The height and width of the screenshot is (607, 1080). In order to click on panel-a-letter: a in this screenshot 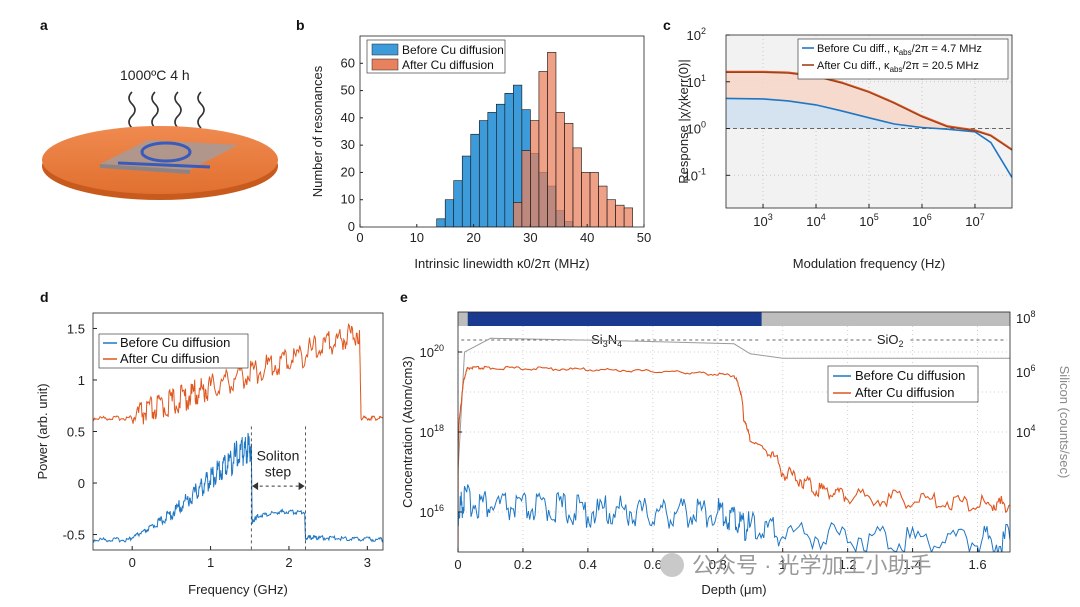, I will do `click(44, 25)`.